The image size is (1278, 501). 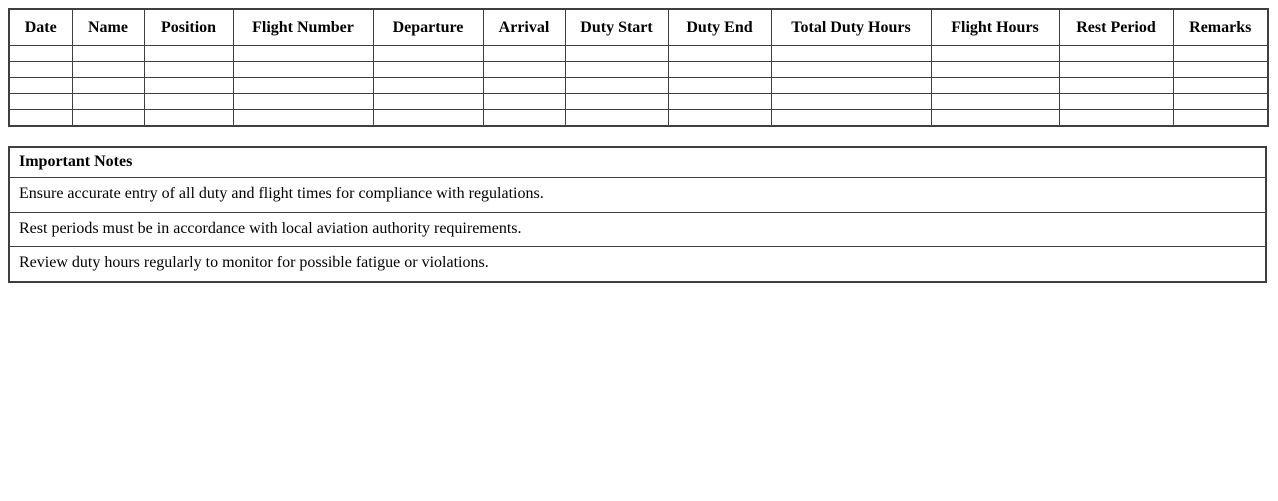 I want to click on column-header-date: Date, so click(x=40, y=27).